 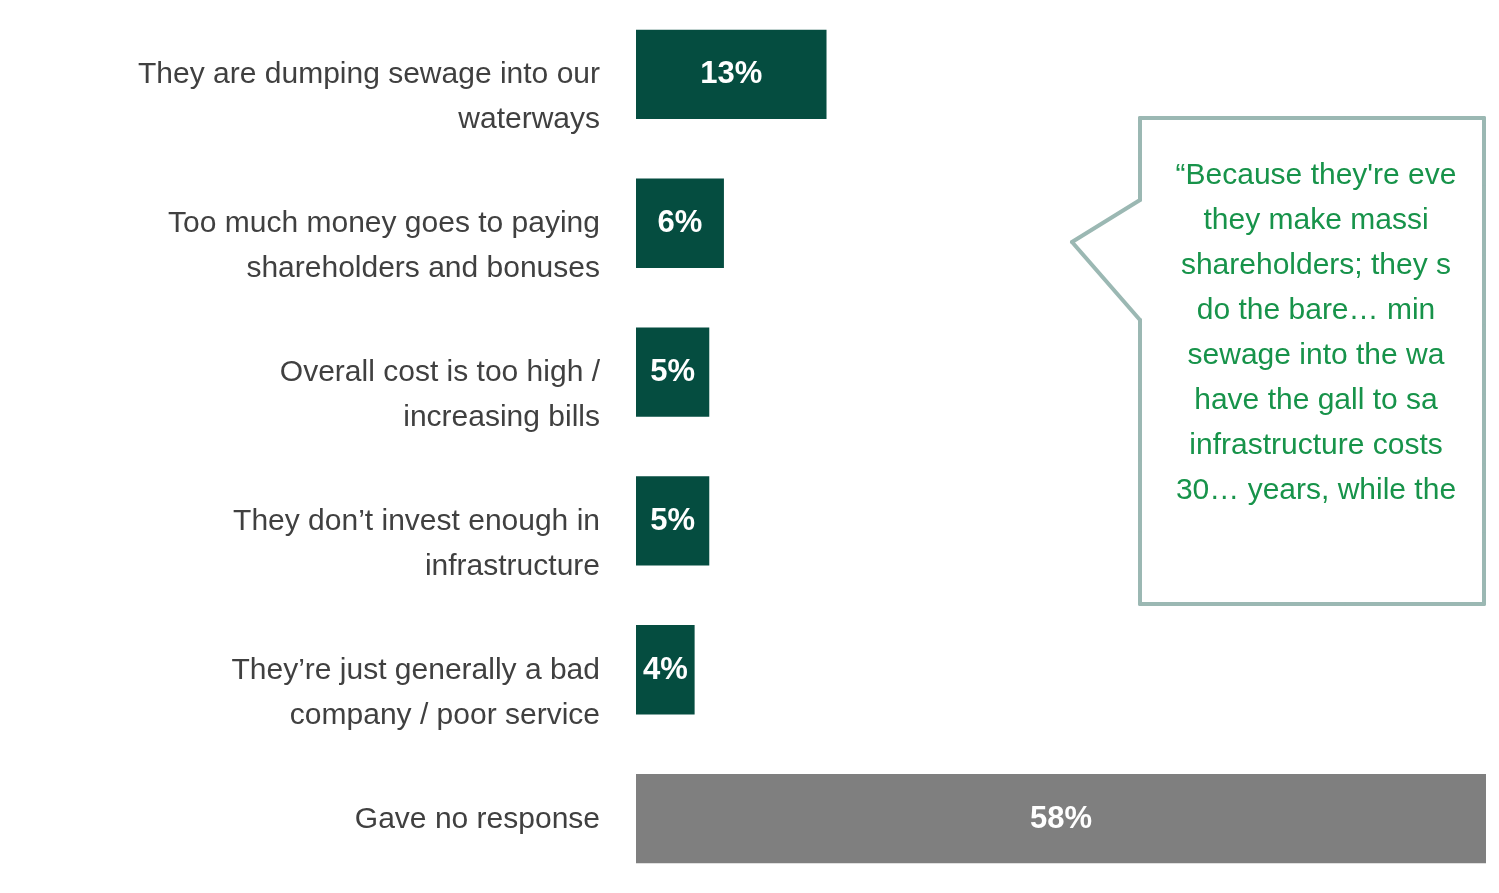 I want to click on y-tick-label: They don’t invest enough in infrastructure, so click(x=416, y=541).